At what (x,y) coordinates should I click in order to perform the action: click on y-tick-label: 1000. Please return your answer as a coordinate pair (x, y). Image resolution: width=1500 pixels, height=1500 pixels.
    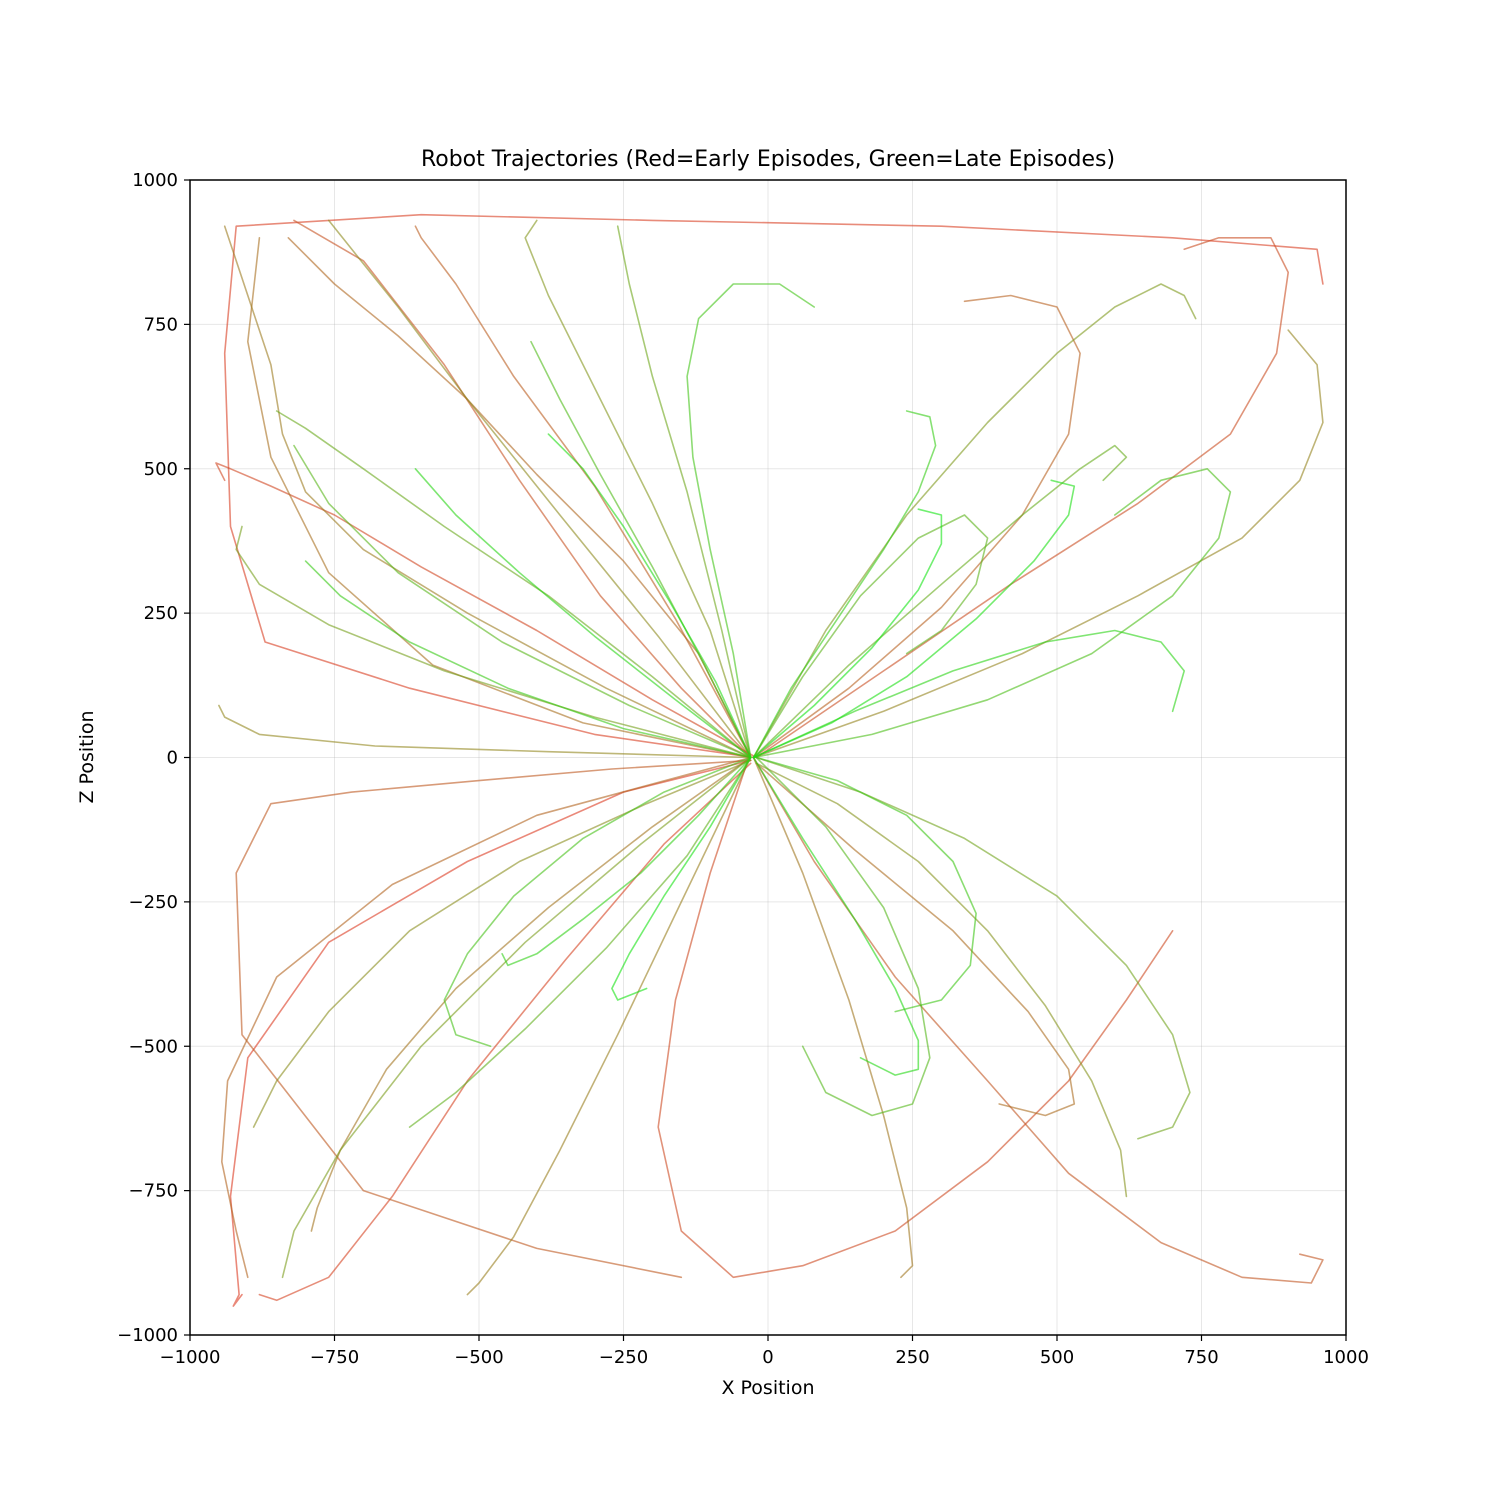
    Looking at the image, I should click on (155, 180).